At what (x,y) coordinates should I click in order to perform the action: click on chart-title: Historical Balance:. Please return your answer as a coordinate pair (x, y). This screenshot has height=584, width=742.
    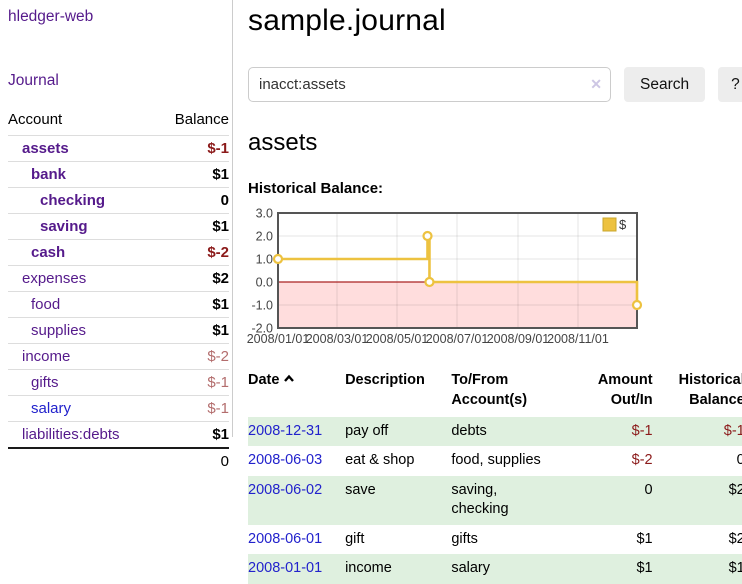
    Looking at the image, I should click on (316, 188).